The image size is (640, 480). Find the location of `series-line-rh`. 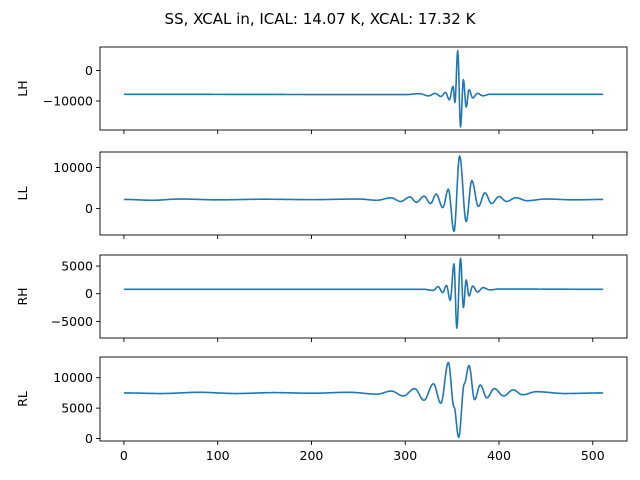

series-line-rh is located at coordinates (363, 293).